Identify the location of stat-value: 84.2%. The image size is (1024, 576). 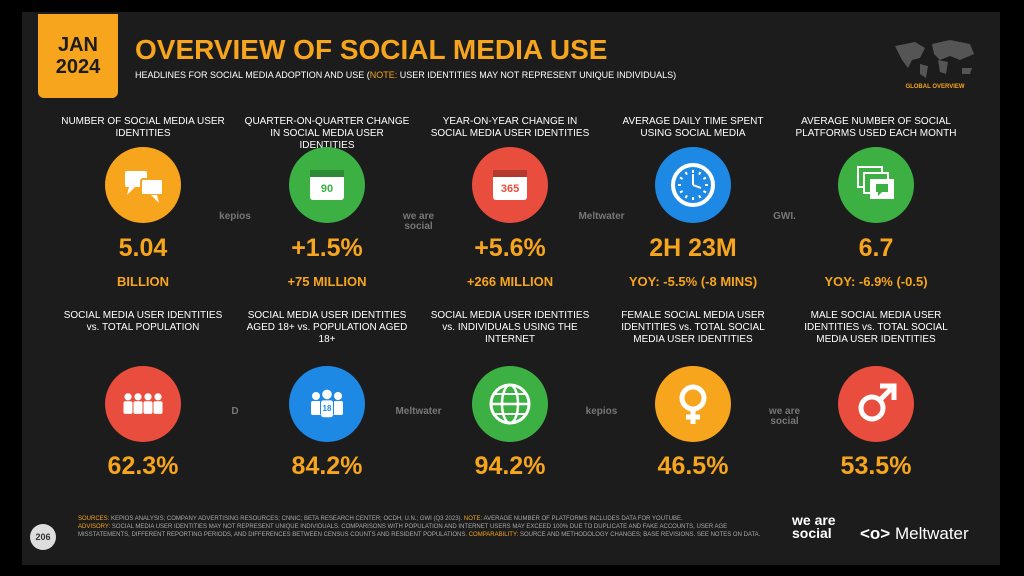
(327, 466).